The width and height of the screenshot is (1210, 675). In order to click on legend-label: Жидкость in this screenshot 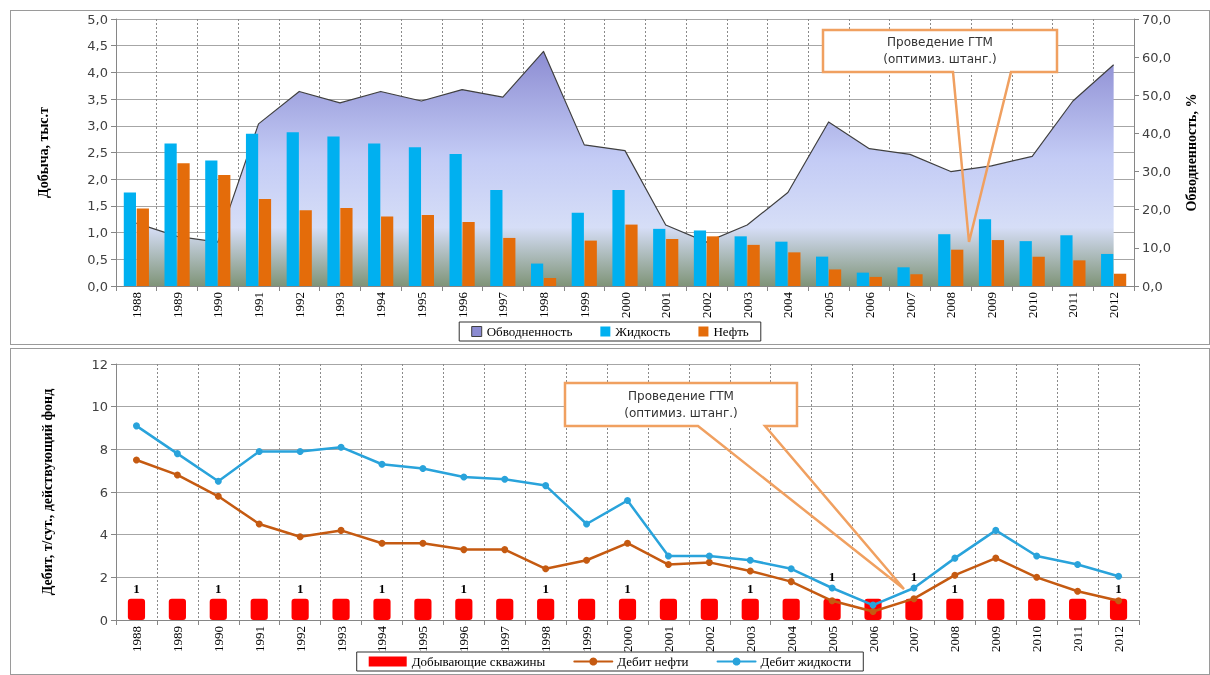, I will do `click(643, 331)`.